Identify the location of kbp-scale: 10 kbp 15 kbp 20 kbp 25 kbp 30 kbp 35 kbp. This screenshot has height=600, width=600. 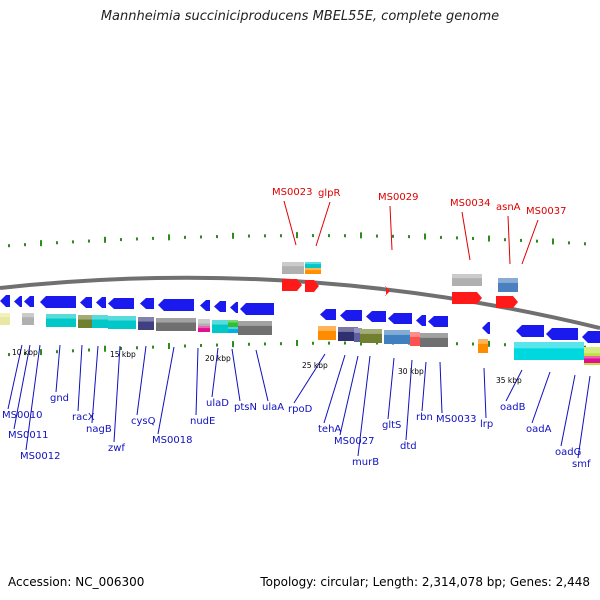
(267, 366).